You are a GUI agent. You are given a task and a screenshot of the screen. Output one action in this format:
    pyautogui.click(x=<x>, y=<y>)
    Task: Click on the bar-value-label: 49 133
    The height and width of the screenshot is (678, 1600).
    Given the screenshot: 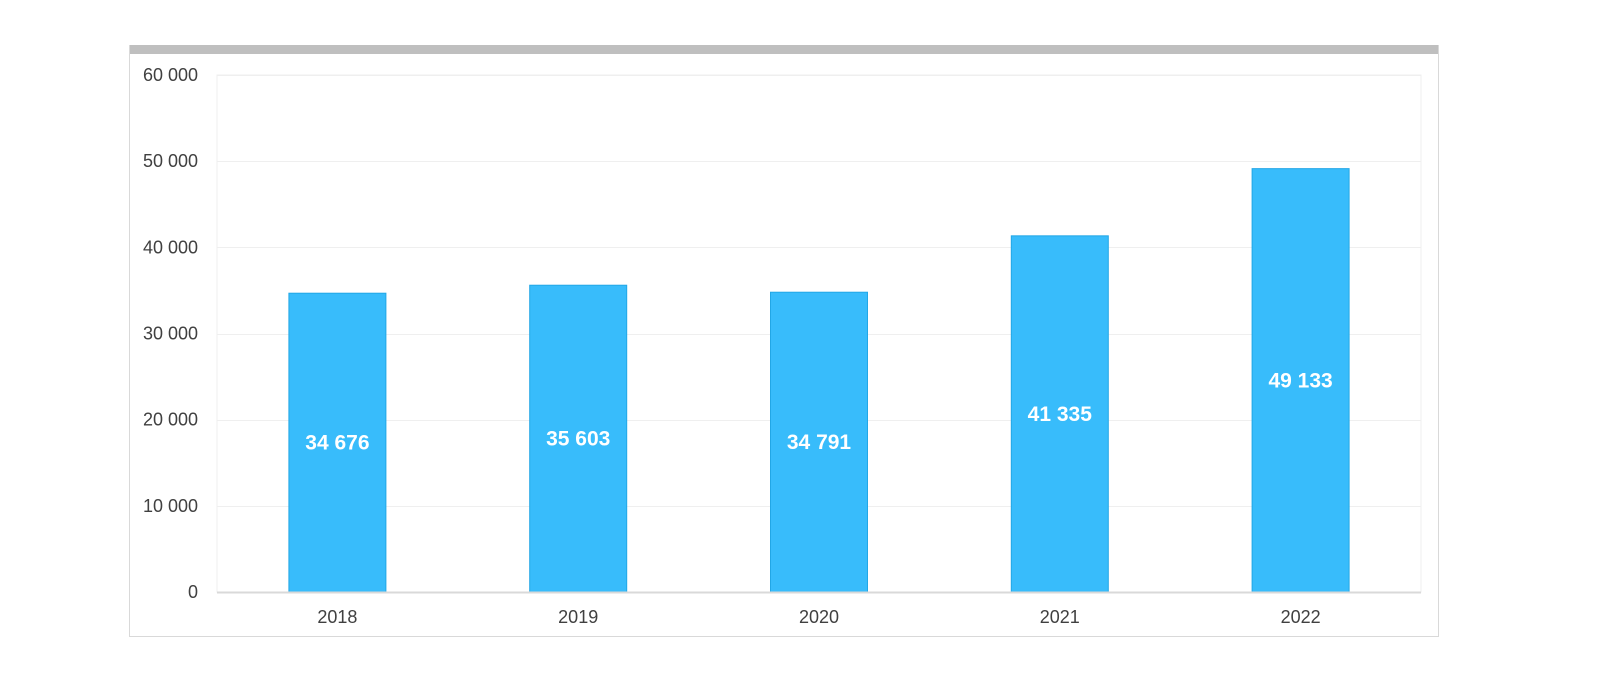 What is the action you would take?
    pyautogui.click(x=1300, y=380)
    